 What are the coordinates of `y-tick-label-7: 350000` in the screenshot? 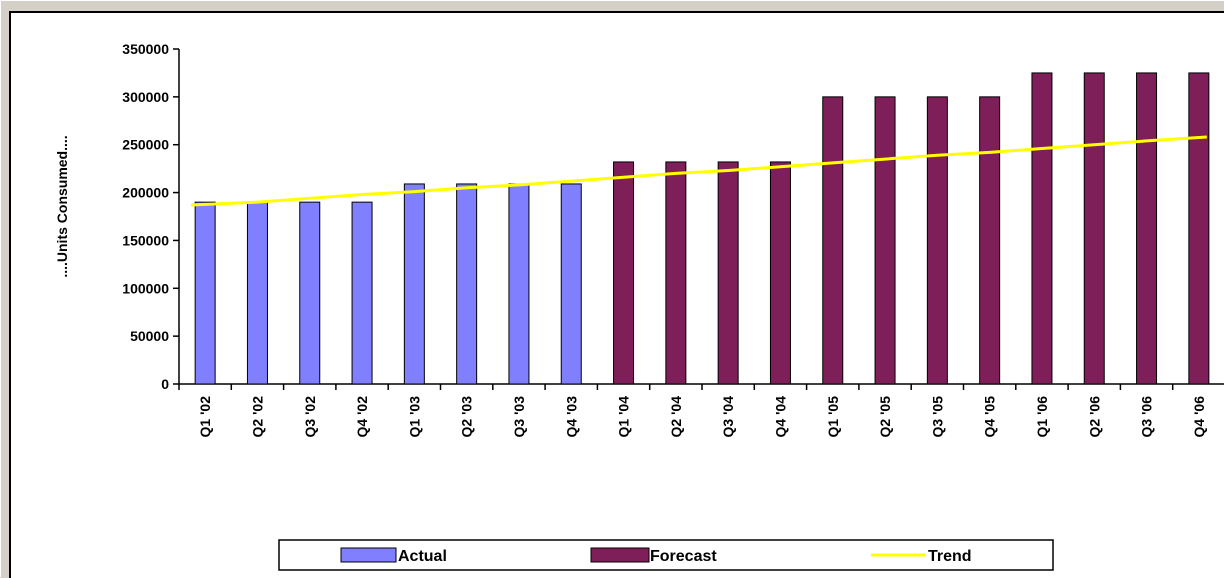 It's located at (145, 49).